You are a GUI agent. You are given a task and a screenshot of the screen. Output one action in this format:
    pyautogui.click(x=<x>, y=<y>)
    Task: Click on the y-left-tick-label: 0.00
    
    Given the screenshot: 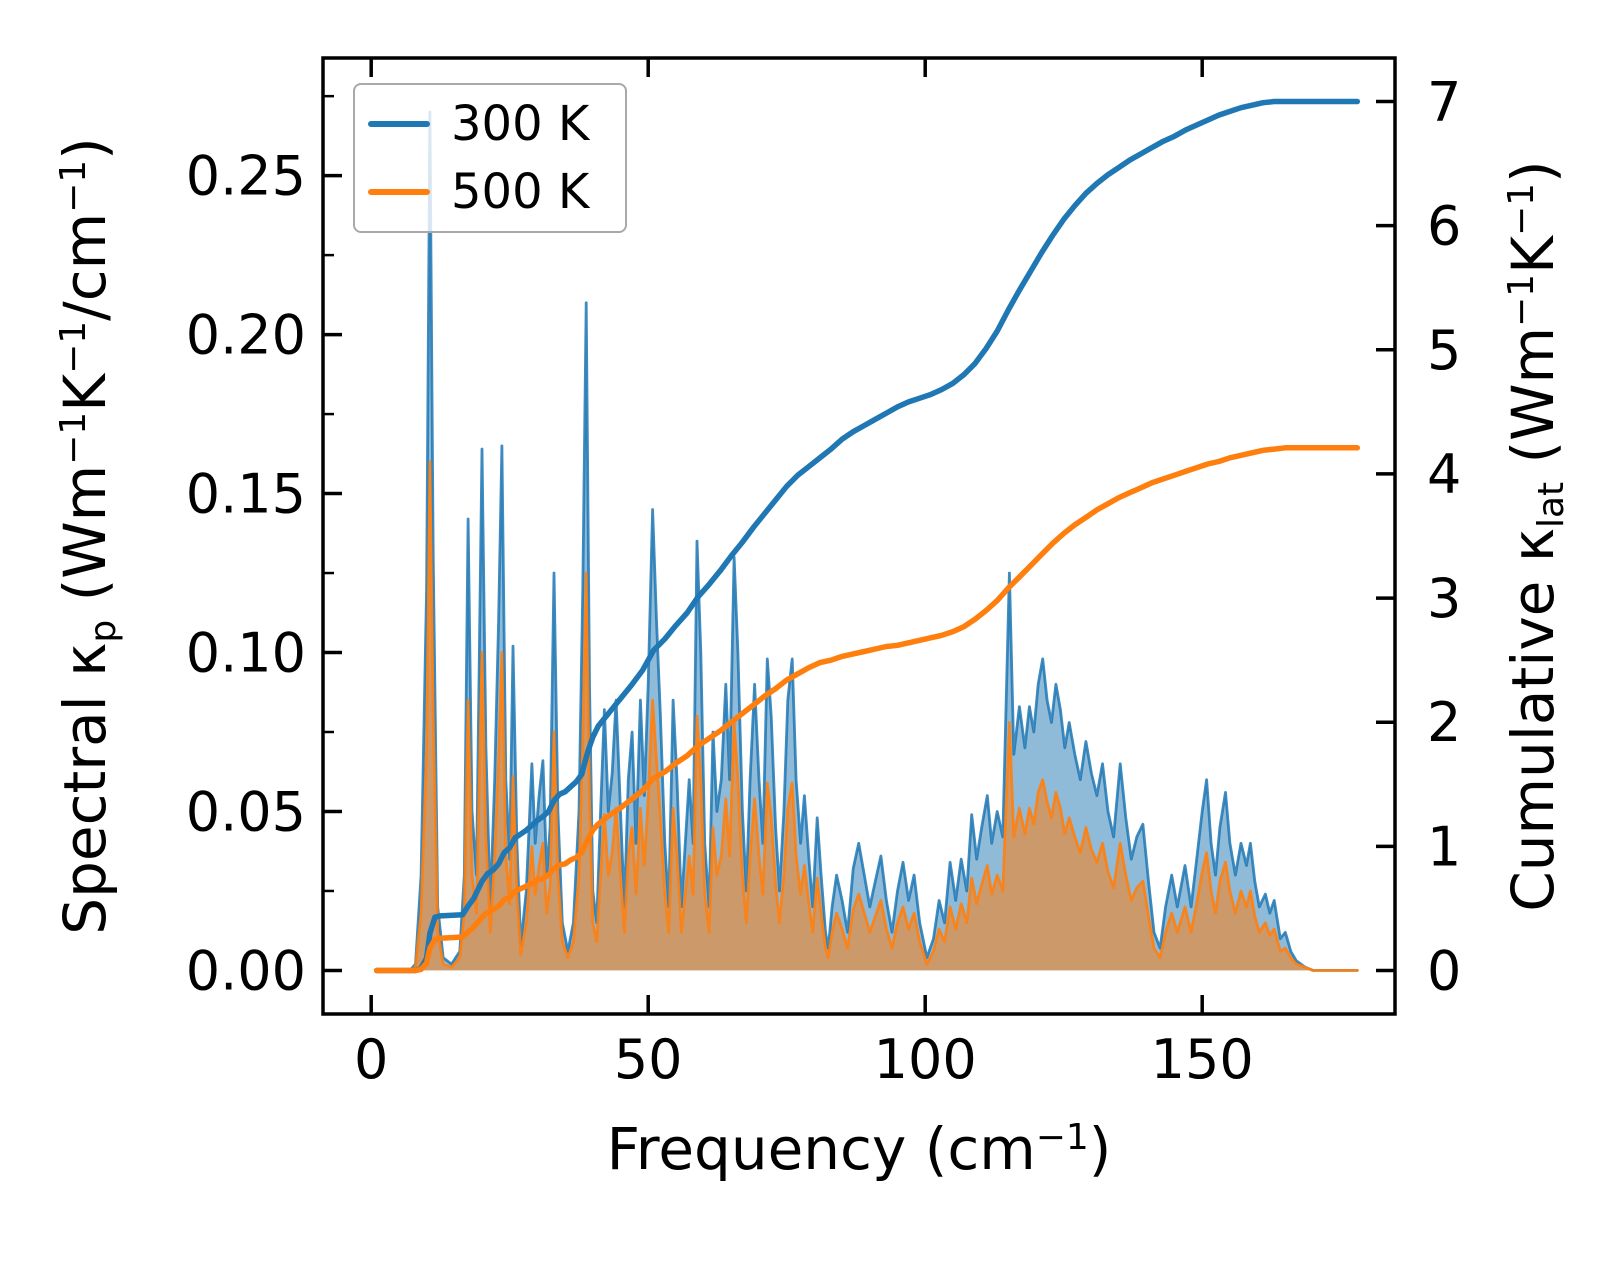 What is the action you would take?
    pyautogui.click(x=246, y=970)
    